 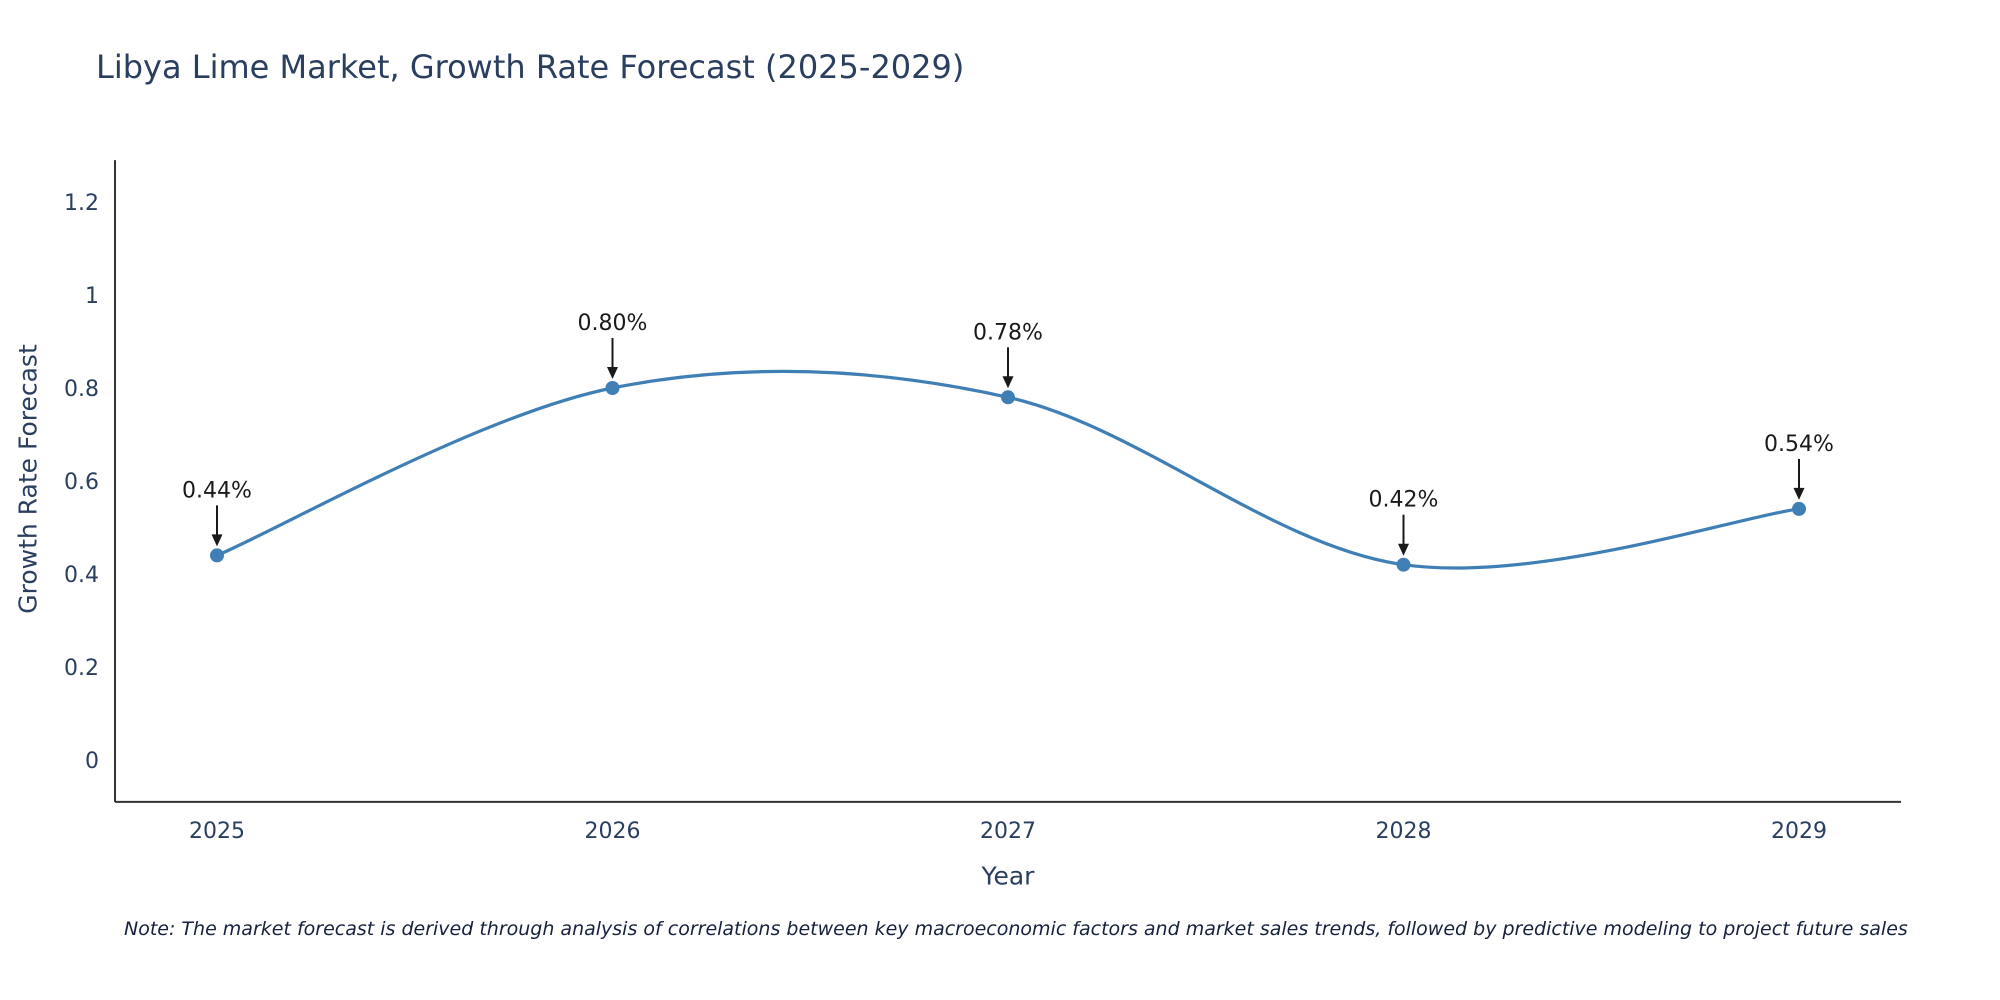 What do you see at coordinates (613, 323) in the screenshot?
I see `data-point-label: 0.80%` at bounding box center [613, 323].